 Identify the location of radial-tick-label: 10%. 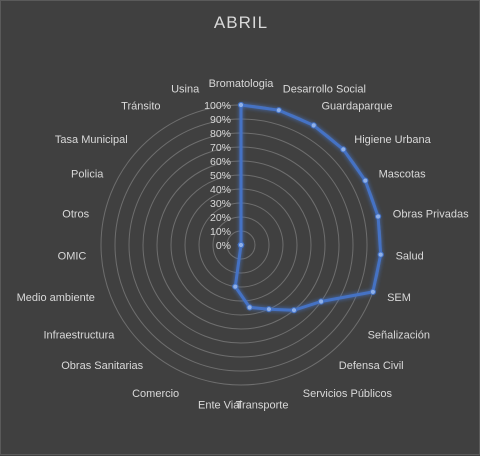
(220, 232).